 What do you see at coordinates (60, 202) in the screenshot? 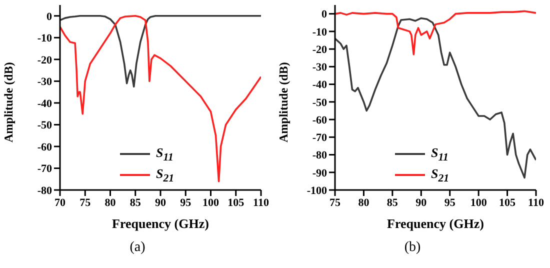
I see `x-tick-label: 70` at bounding box center [60, 202].